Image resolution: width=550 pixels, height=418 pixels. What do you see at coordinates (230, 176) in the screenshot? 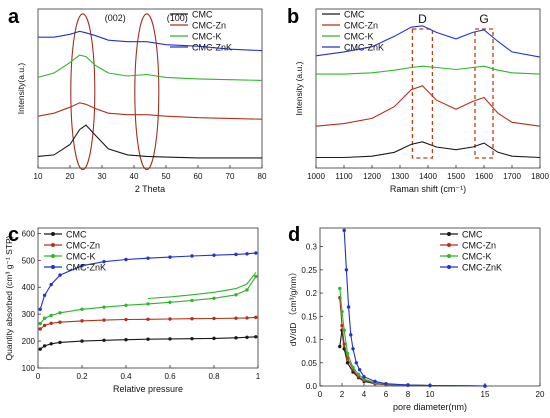
I see `x-tick-label: 70` at bounding box center [230, 176].